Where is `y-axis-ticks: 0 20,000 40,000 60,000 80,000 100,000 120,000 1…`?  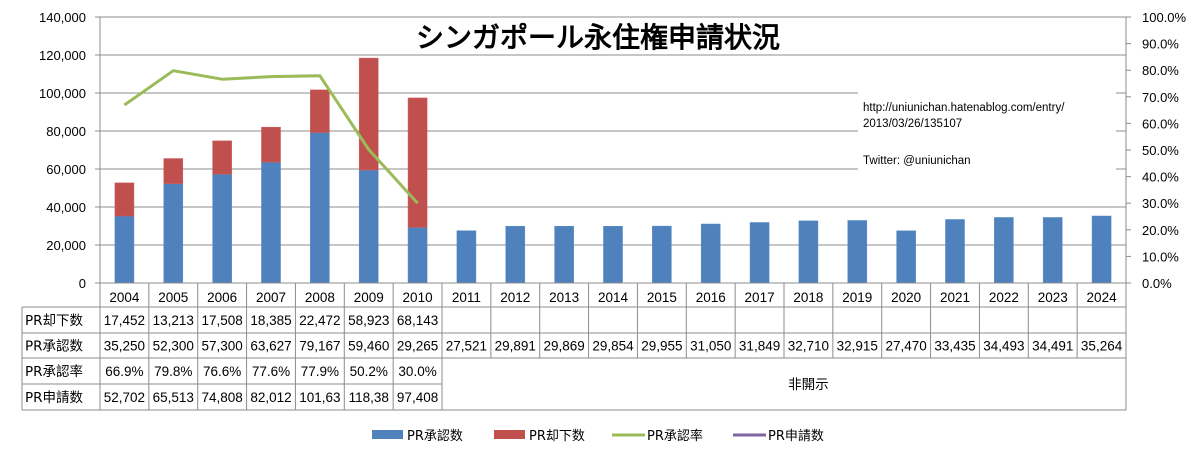 y-axis-ticks: 0 20,000 40,000 60,000 80,000 100,000 120,000 1… is located at coordinates (62, 150).